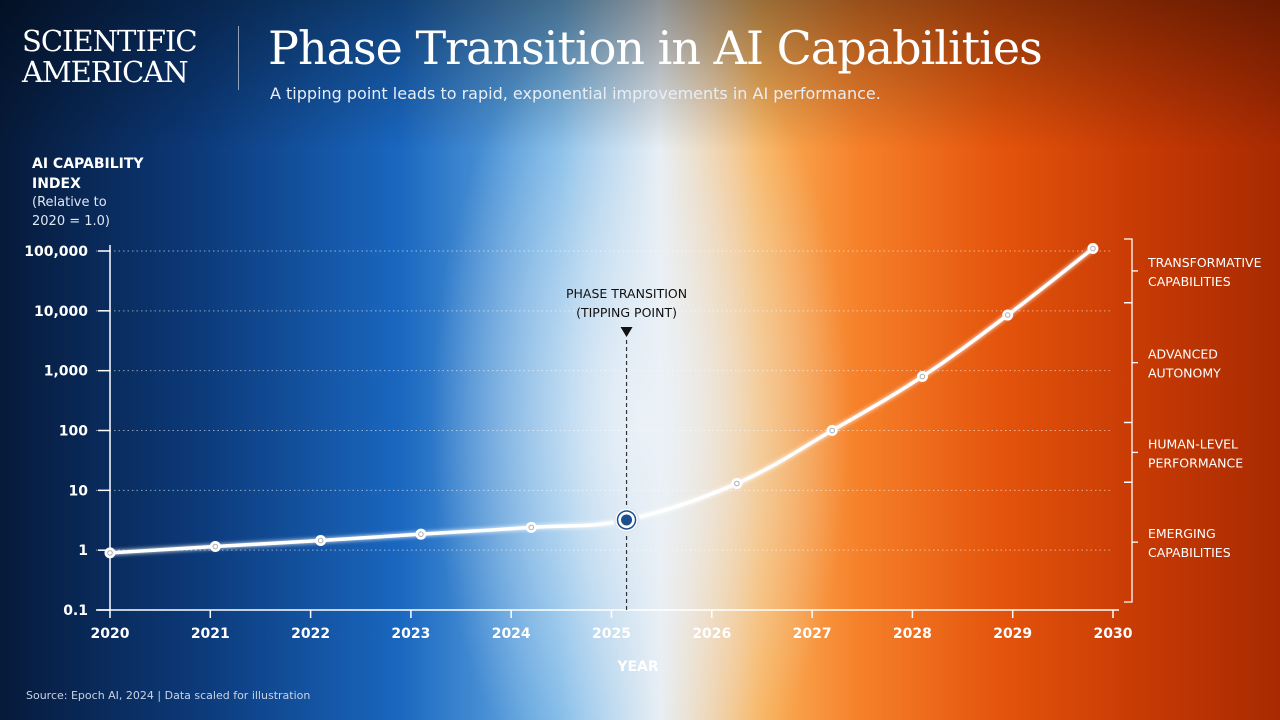  What do you see at coordinates (238, 58) in the screenshot?
I see `logo-divider` at bounding box center [238, 58].